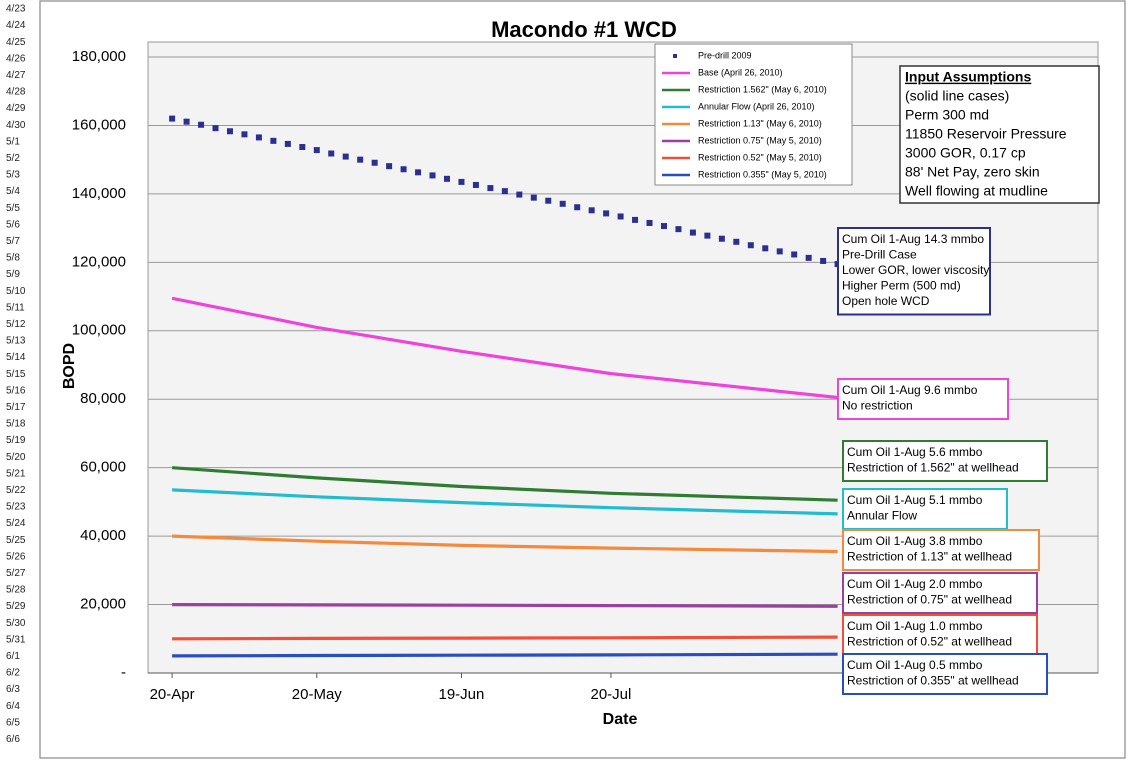 The height and width of the screenshot is (764, 1128). I want to click on annotation: Cum Oil 1-Aug 9.6 mmbo No restriction, so click(923, 399).